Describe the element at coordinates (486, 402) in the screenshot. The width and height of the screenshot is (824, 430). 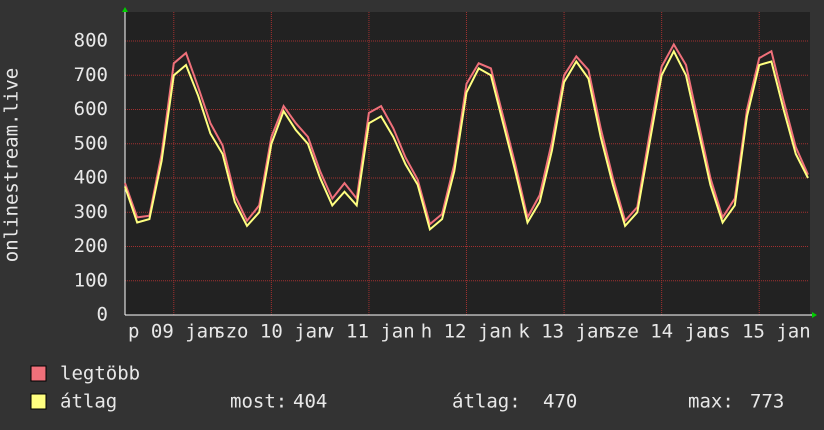
I see `stat-label: átlag:` at that location.